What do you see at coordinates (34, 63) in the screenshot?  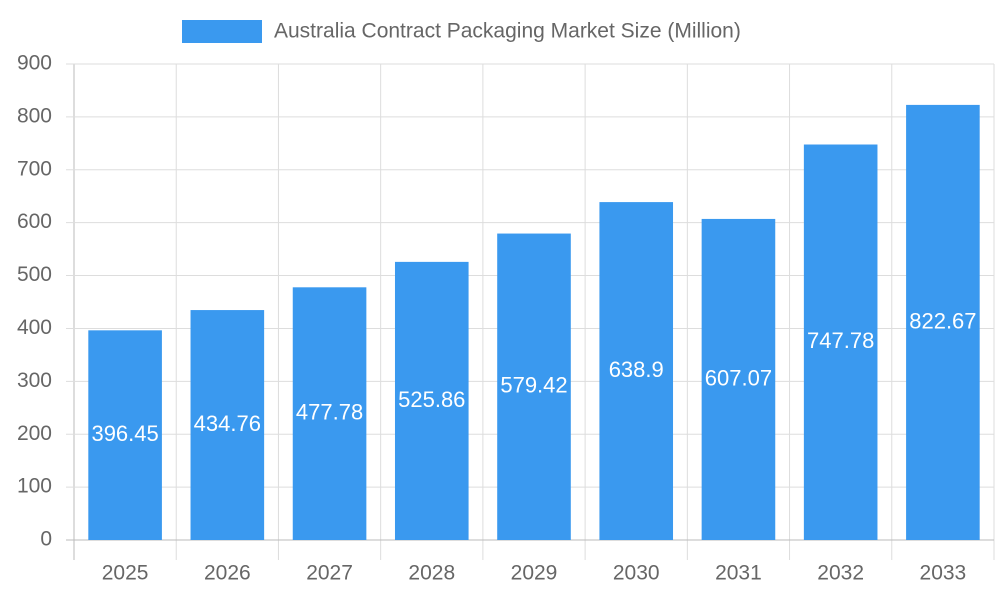 I see `y-tick-label: 900` at bounding box center [34, 63].